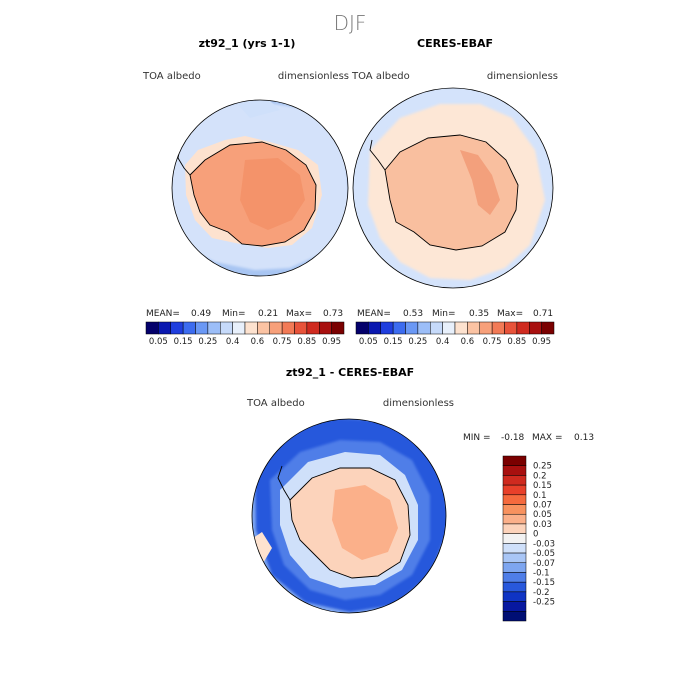 This screenshot has width=700, height=700. Describe the element at coordinates (542, 525) in the screenshot. I see `colorbar-diff-tick-label: 0.03` at that location.